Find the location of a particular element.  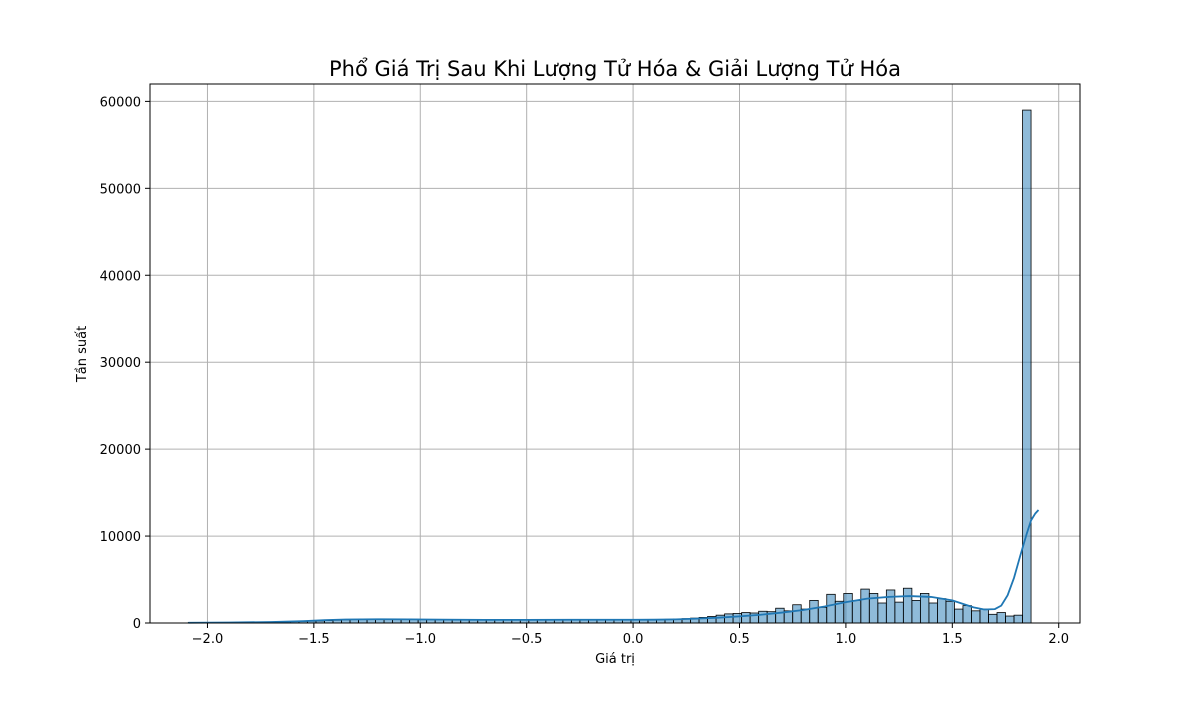

y-tick-label: 10000 is located at coordinates (120, 537).